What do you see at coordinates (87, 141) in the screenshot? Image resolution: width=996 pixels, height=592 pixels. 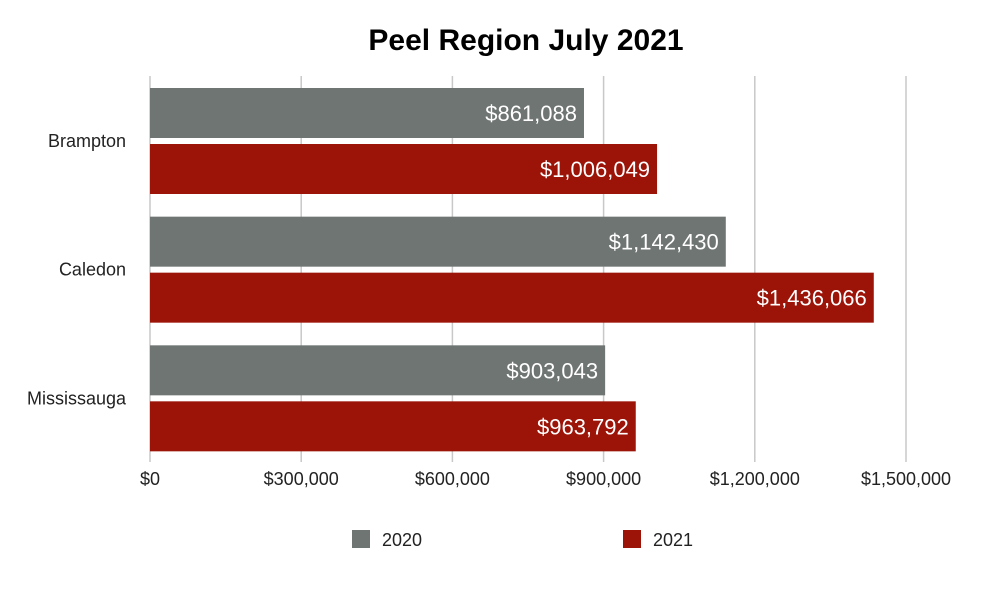 I see `category-label-brampton: Brampton` at bounding box center [87, 141].